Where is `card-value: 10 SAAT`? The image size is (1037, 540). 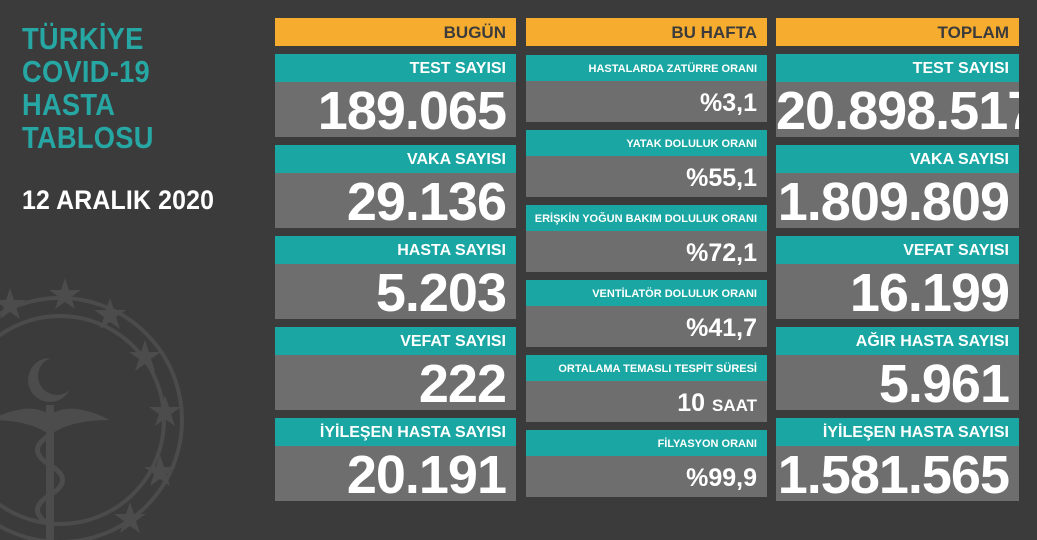 card-value: 10 SAAT is located at coordinates (646, 401).